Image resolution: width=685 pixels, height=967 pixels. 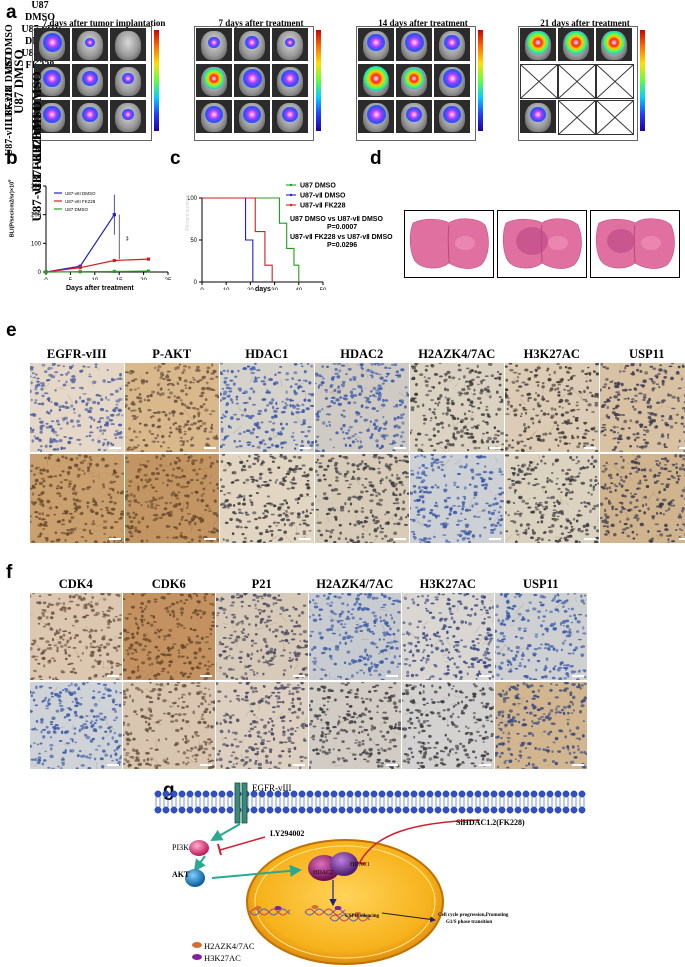 What do you see at coordinates (168, 584) in the screenshot?
I see `ihc-column-header: CDK6` at bounding box center [168, 584].